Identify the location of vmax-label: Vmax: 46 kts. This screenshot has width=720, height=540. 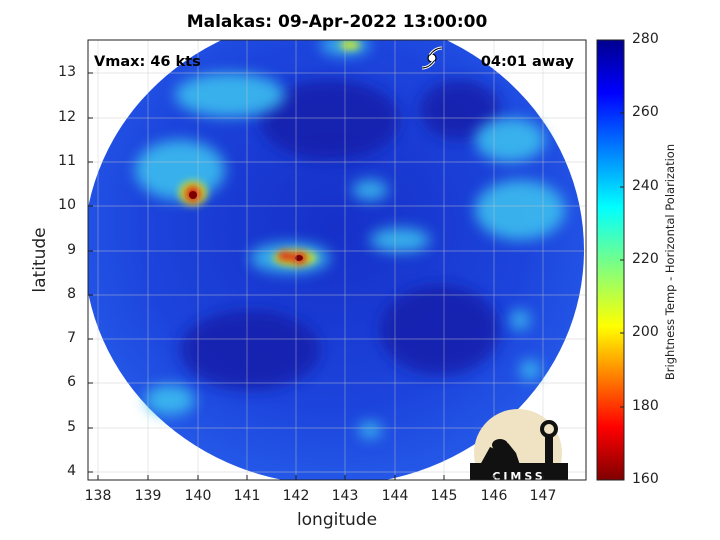
(147, 62).